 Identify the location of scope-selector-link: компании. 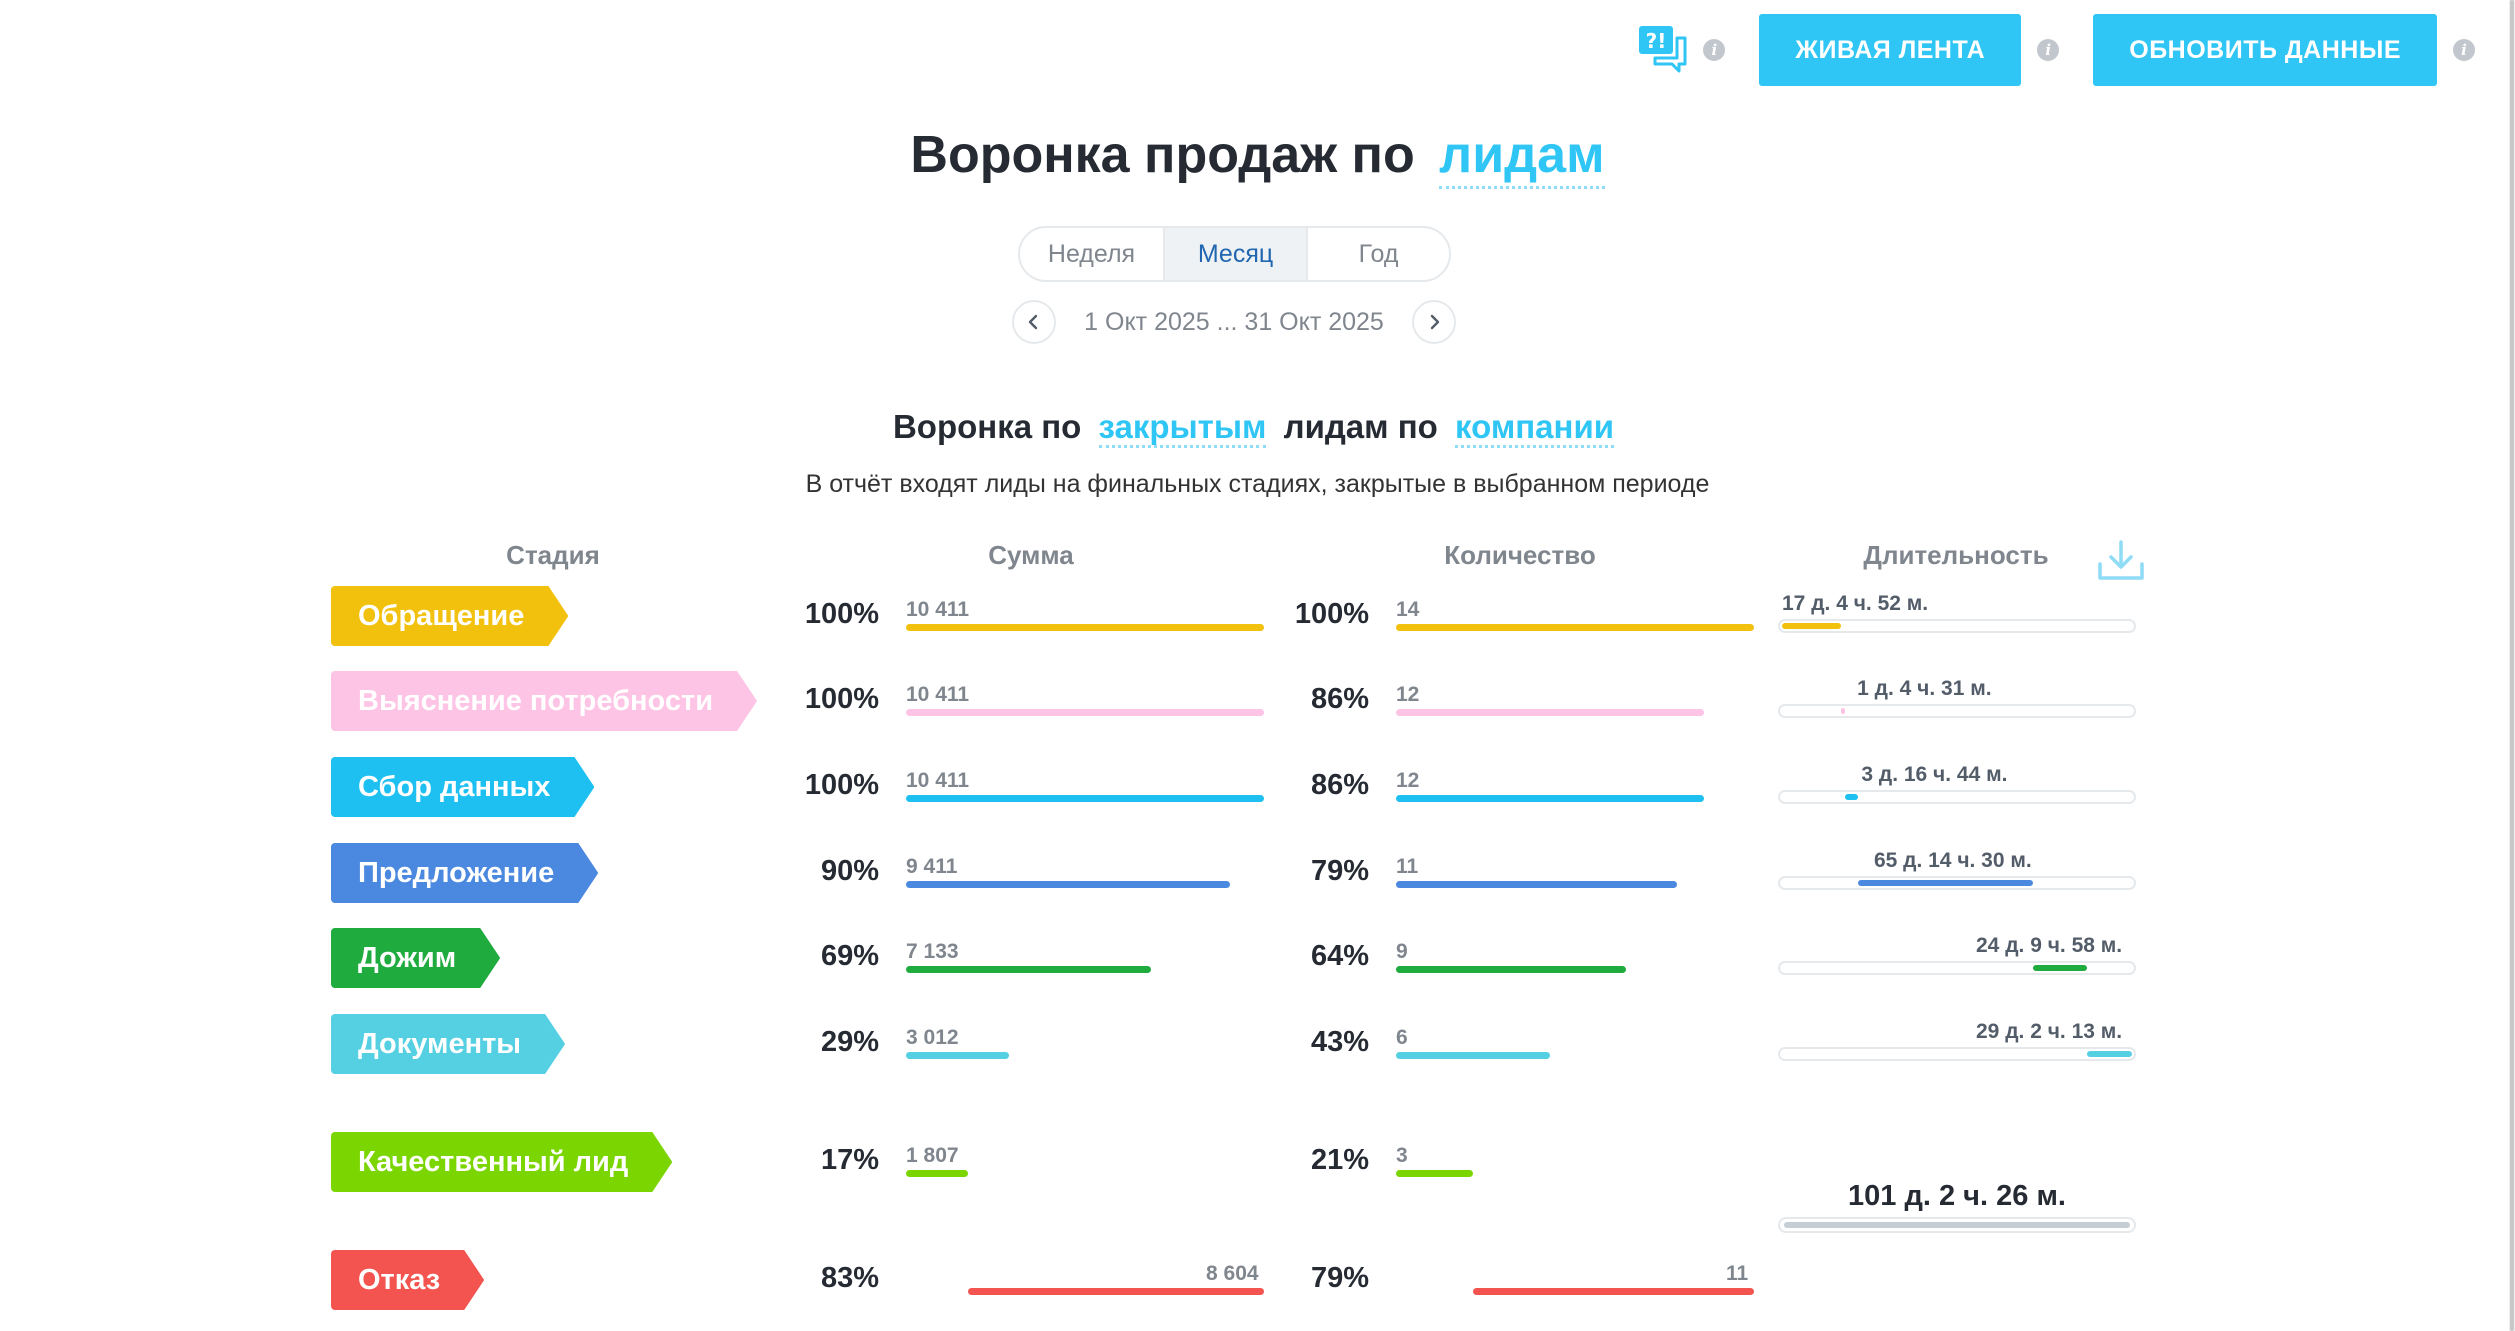
(1535, 428).